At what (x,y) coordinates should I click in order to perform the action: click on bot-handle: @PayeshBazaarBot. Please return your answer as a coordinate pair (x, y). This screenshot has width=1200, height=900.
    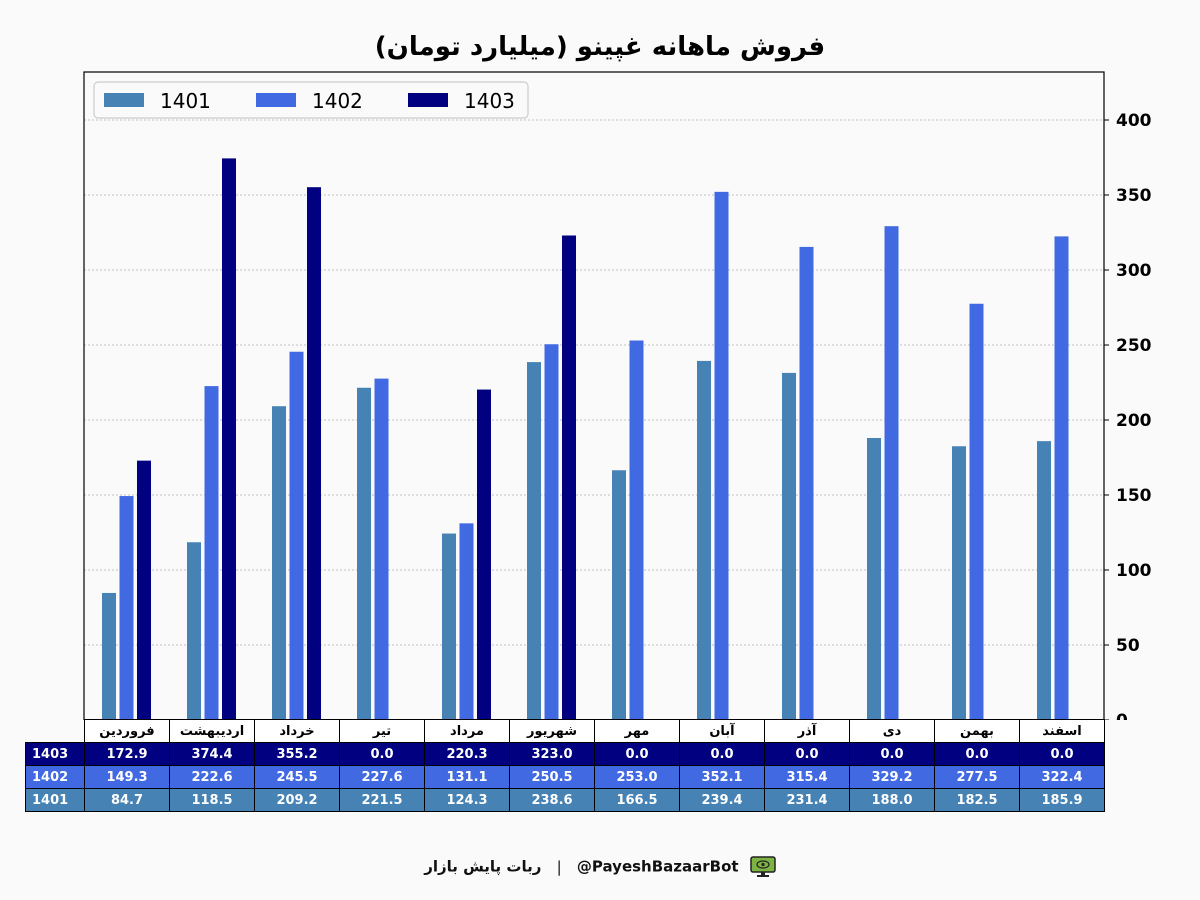
    Looking at the image, I should click on (657, 866).